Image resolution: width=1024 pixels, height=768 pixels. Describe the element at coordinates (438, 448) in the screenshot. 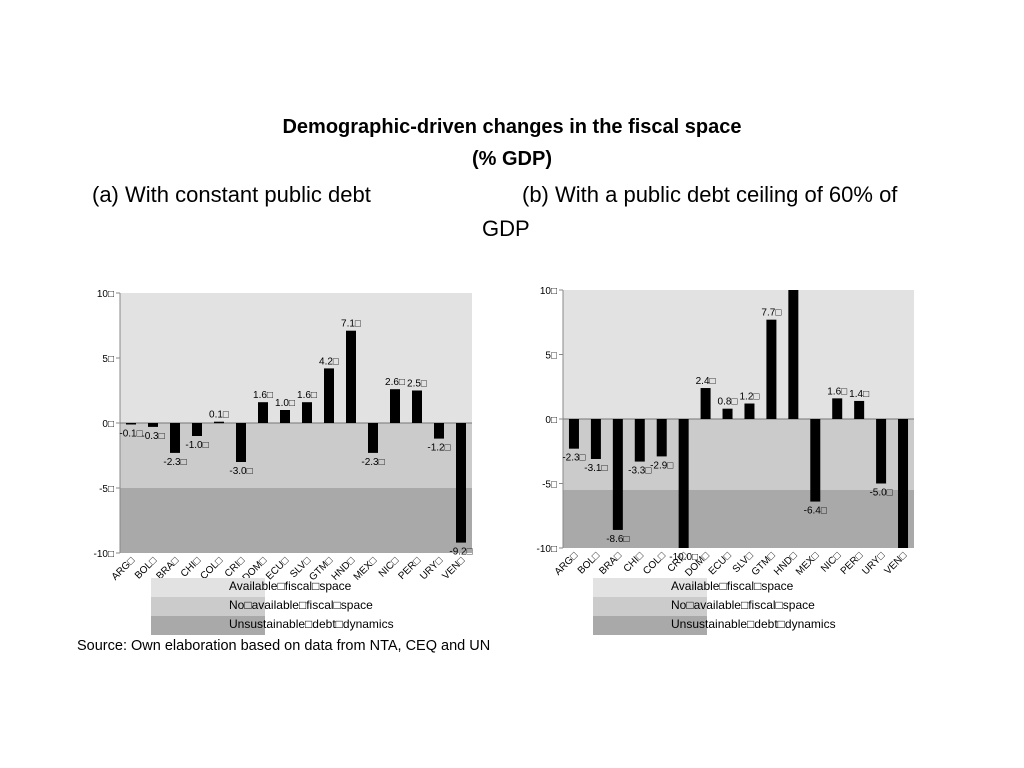

I see `data-label: -1.2□` at that location.